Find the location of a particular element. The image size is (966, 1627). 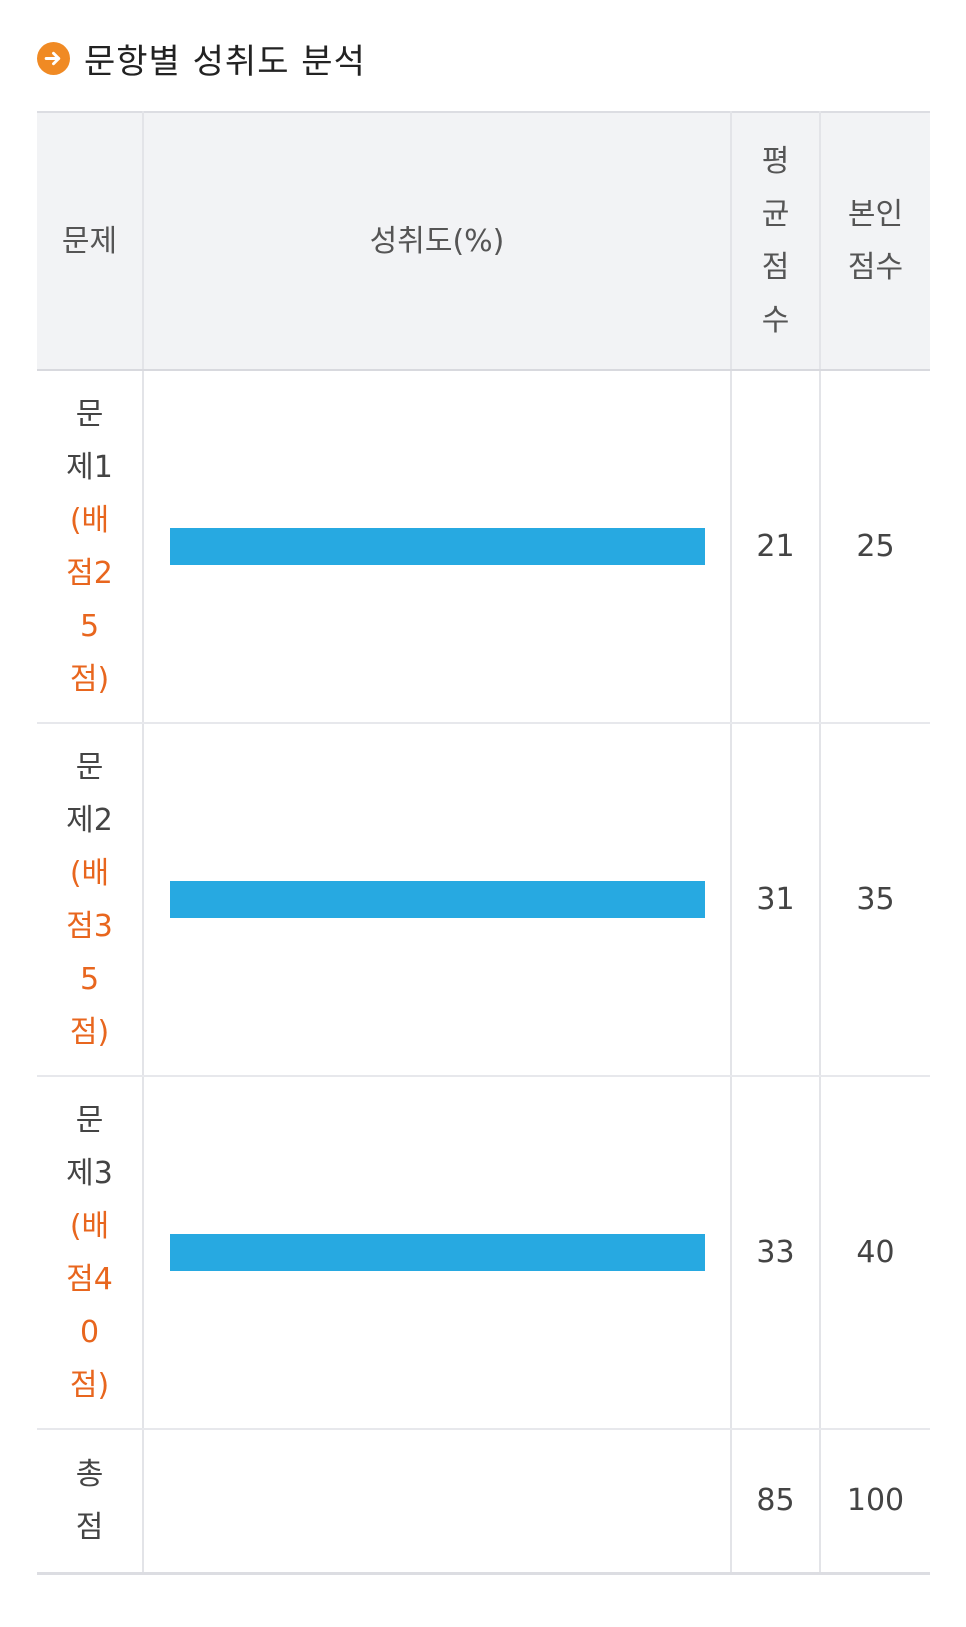

question-name: 문제3 is located at coordinates (89, 1146).